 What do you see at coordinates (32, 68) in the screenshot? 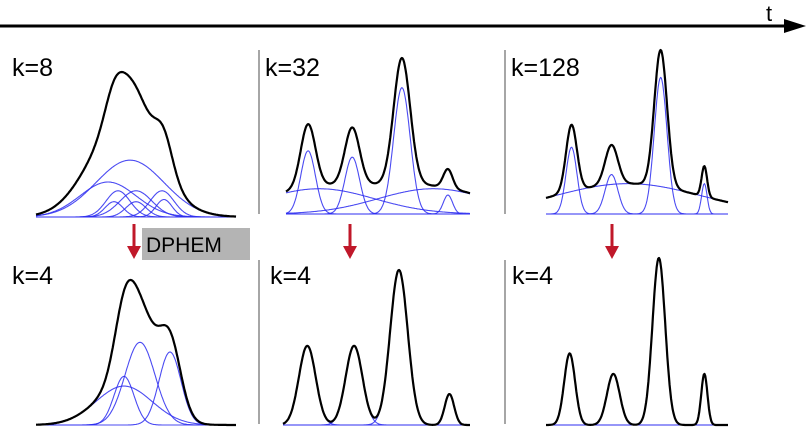
I see `panel-label-top-1: k=8` at bounding box center [32, 68].